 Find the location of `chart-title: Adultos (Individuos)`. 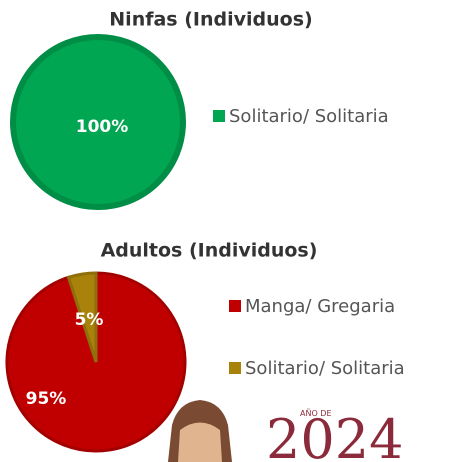

chart-title: Adultos (Individuos) is located at coordinates (209, 251).